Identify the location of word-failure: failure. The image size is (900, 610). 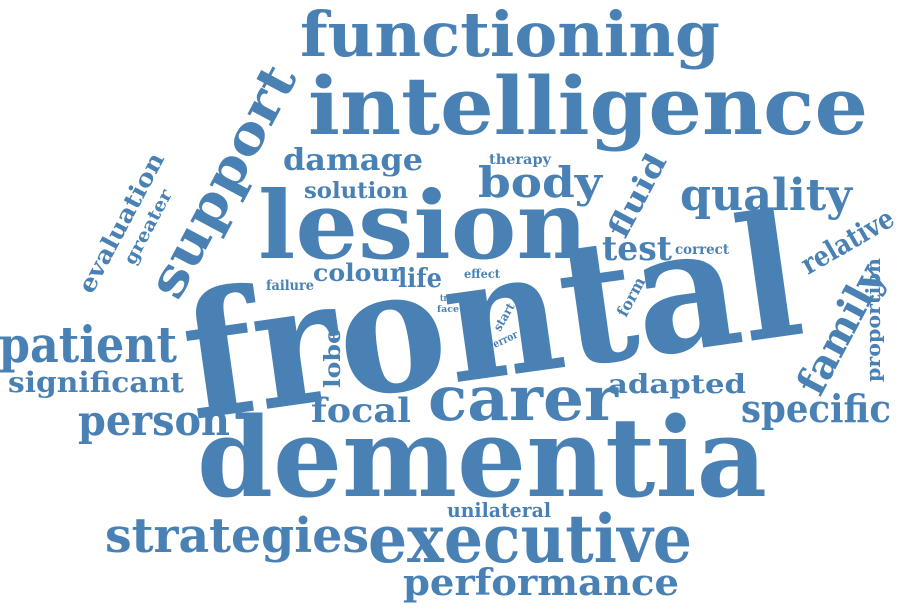
(290, 286).